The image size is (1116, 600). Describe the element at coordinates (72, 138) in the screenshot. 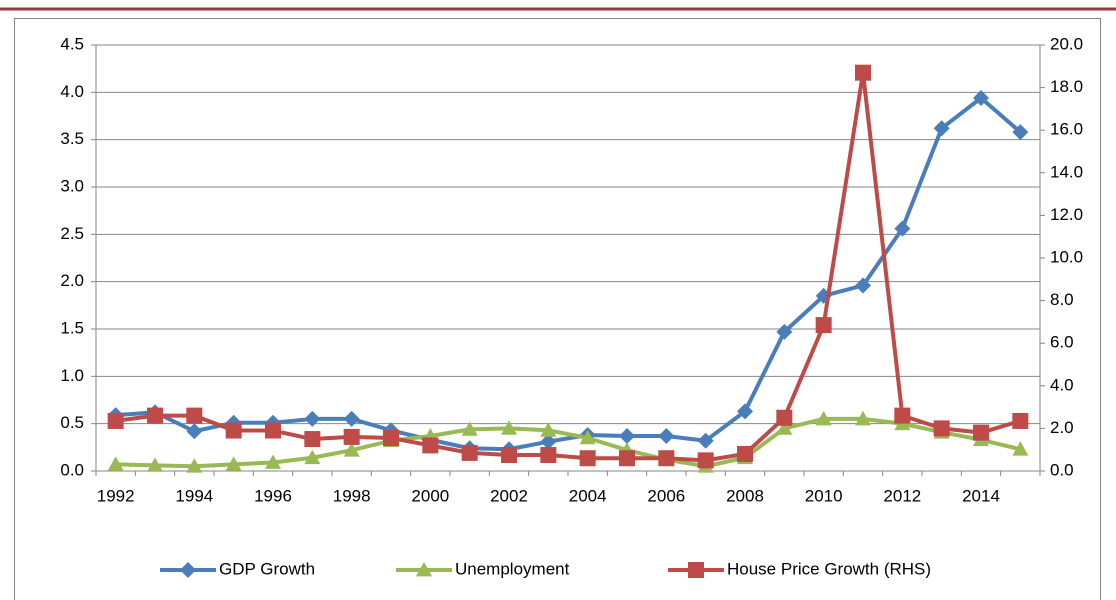

I see `y-tick-label: 3.5` at that location.